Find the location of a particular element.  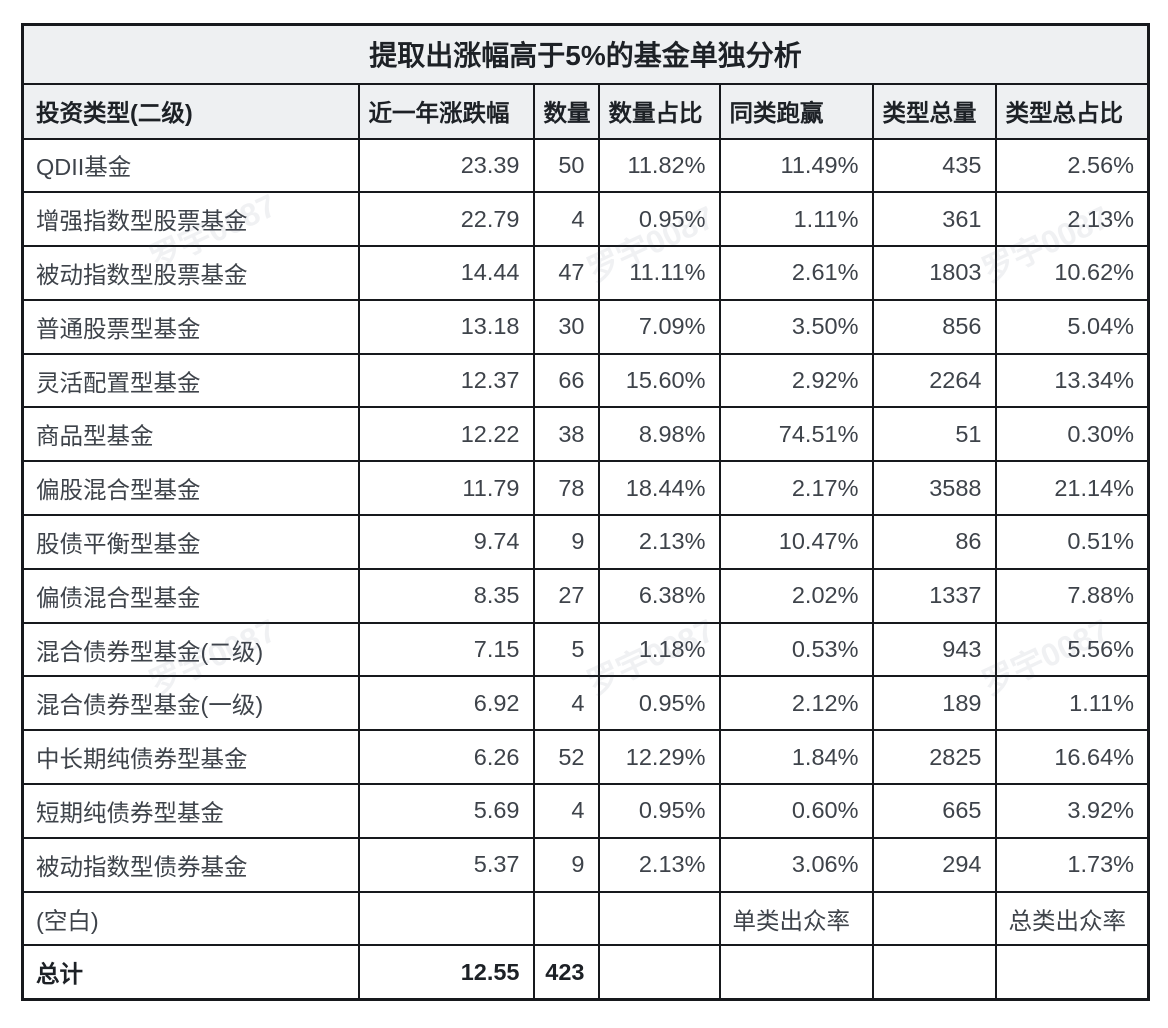

value-cell: 50 is located at coordinates (566, 165).